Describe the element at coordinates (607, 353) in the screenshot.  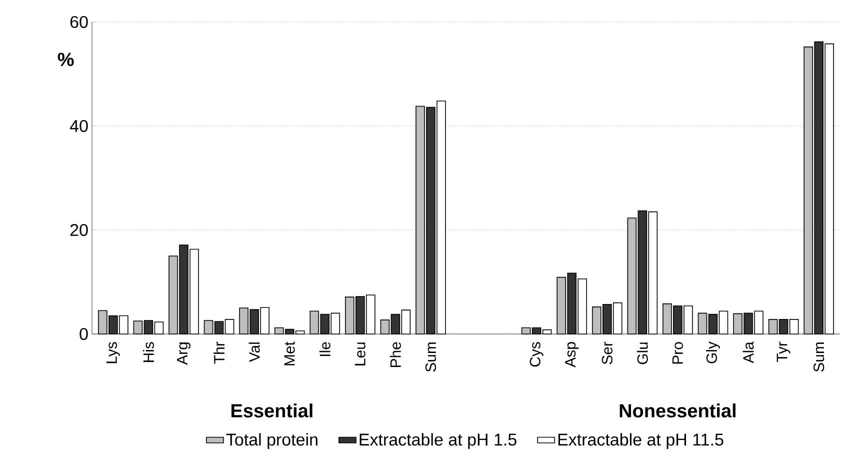
I see `x-tick-label: Ser` at that location.